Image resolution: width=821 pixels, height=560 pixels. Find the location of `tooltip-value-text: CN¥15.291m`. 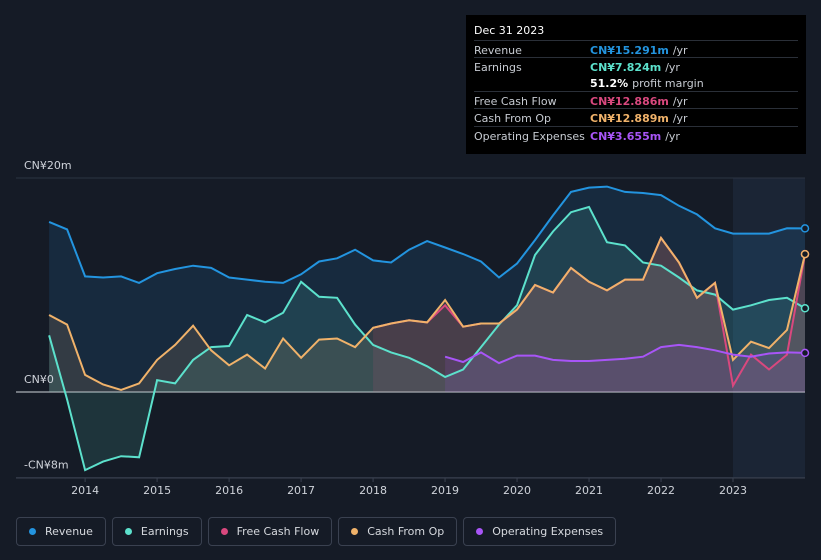

tooltip-value-text: CN¥15.291m is located at coordinates (629, 50).